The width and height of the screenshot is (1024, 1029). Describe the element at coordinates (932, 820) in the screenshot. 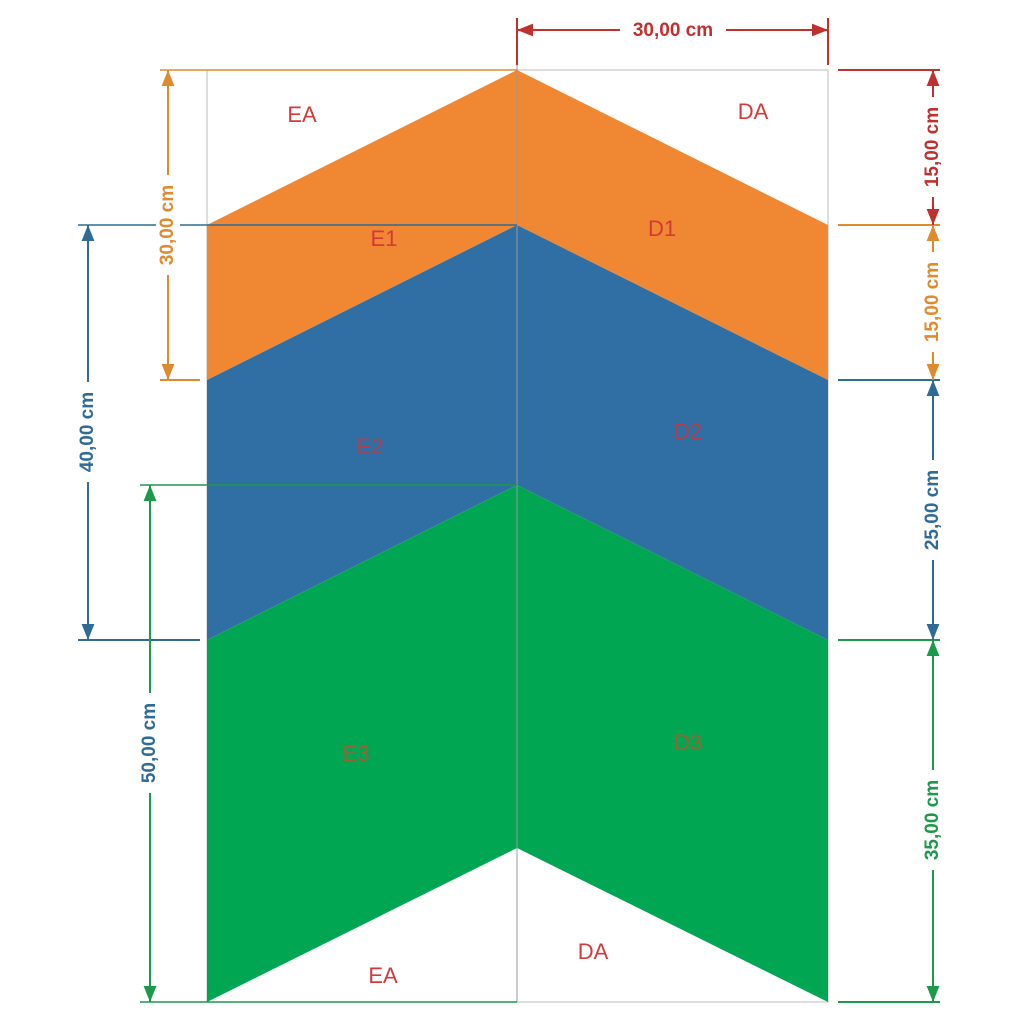

I see `dimension-label: 35,00 cm` at that location.